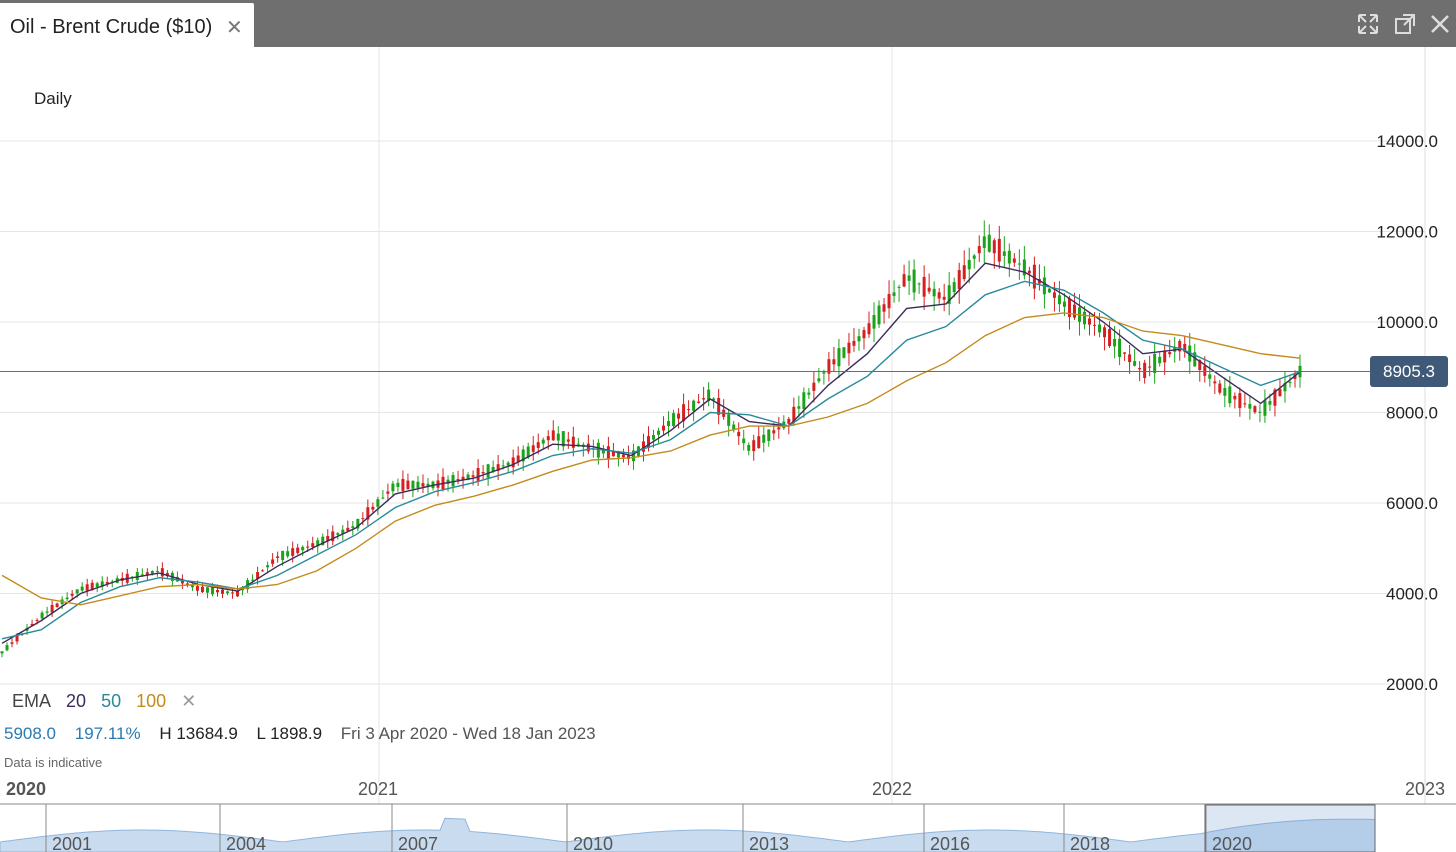  I want to click on navigator-year-label: 2016, so click(950, 843).